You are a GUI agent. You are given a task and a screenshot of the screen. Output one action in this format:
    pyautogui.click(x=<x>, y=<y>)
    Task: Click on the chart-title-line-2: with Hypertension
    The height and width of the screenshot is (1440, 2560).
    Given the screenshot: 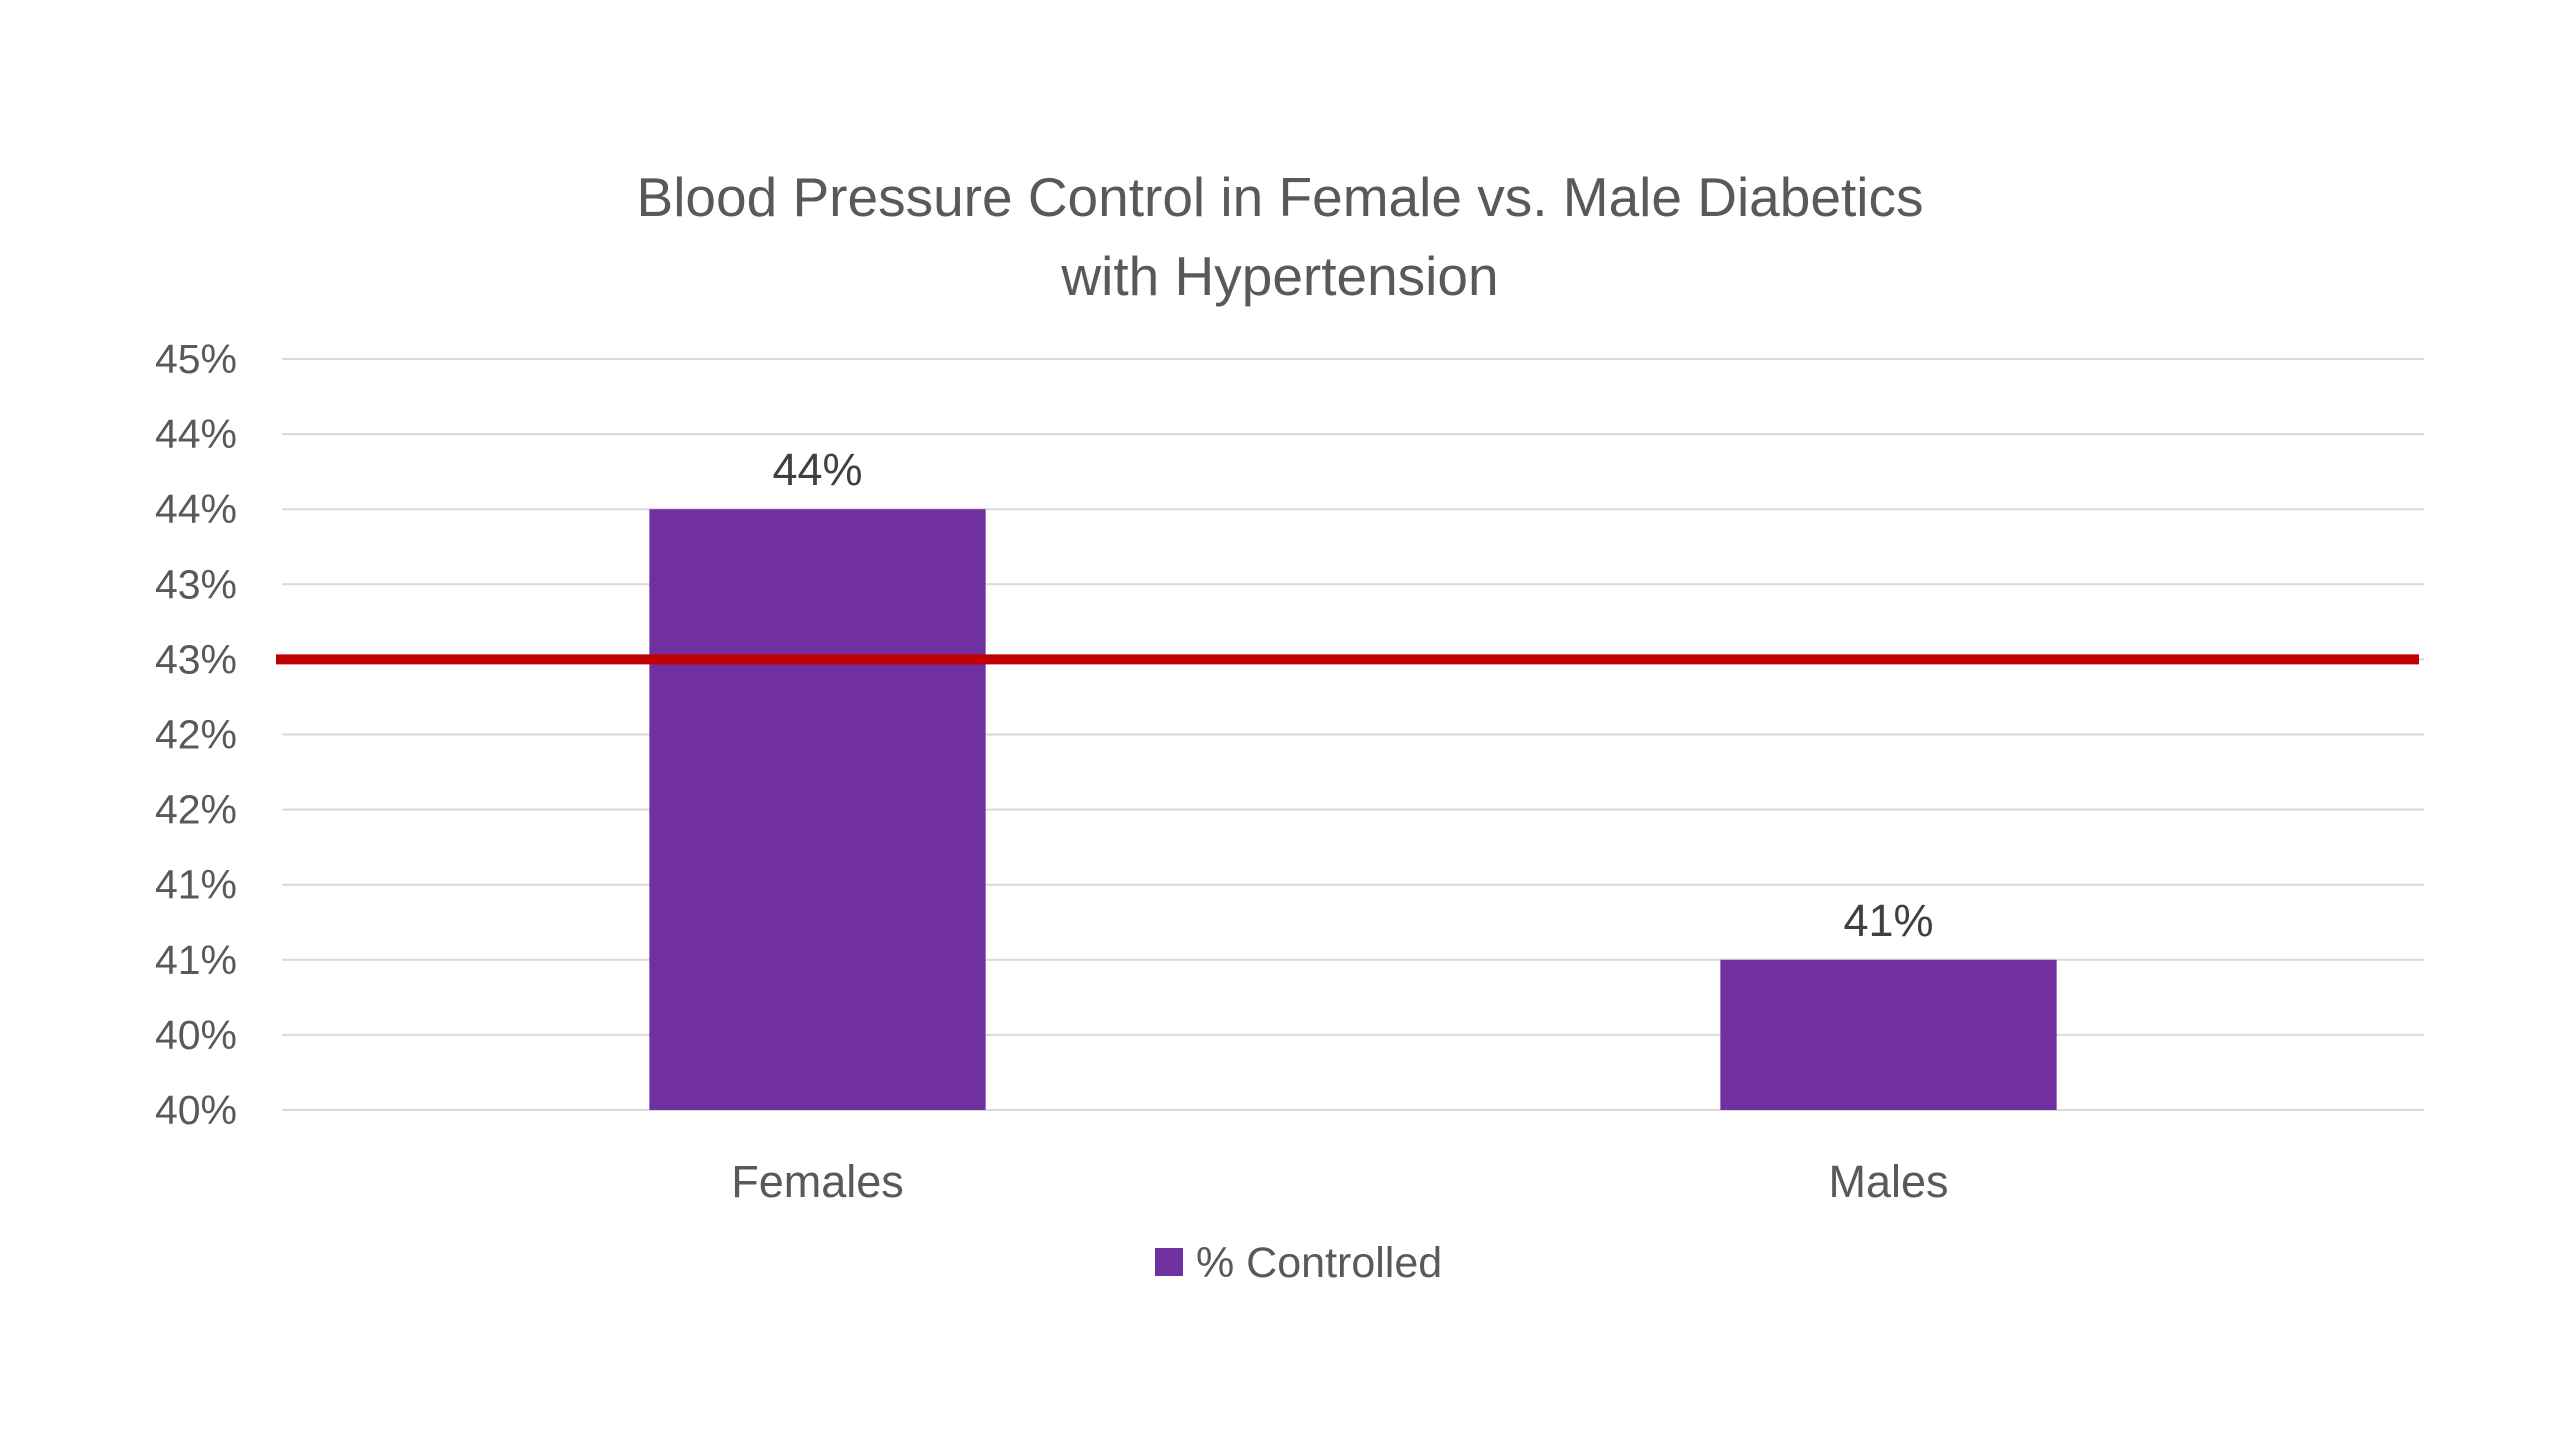 What is the action you would take?
    pyautogui.click(x=1279, y=276)
    